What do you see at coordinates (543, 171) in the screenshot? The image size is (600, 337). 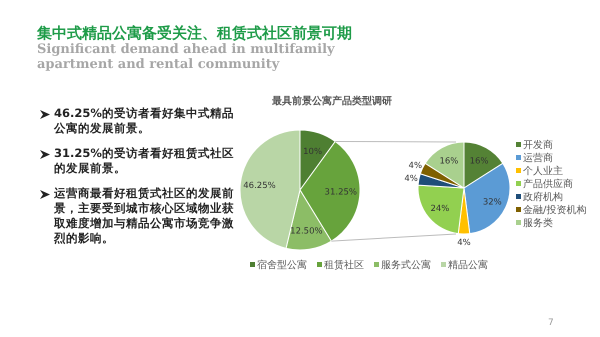 I see `legend-label: 个人业主` at bounding box center [543, 171].